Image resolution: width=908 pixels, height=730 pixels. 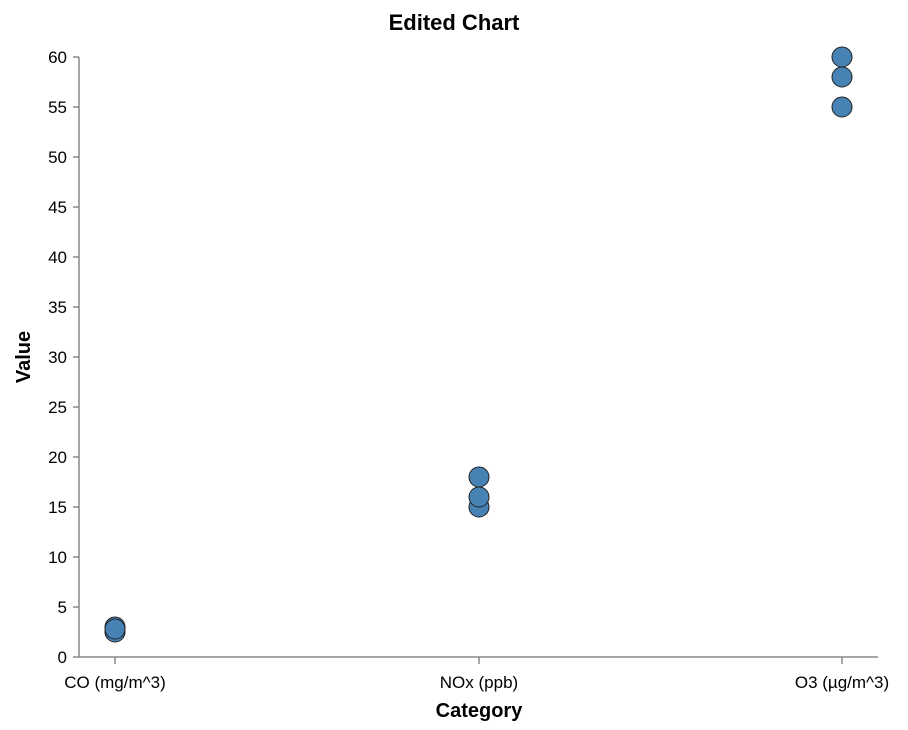 I want to click on x-axis: CO (mg/m^3) NOx (ppb) O3 (µg/m^3), so click(x=476, y=674).